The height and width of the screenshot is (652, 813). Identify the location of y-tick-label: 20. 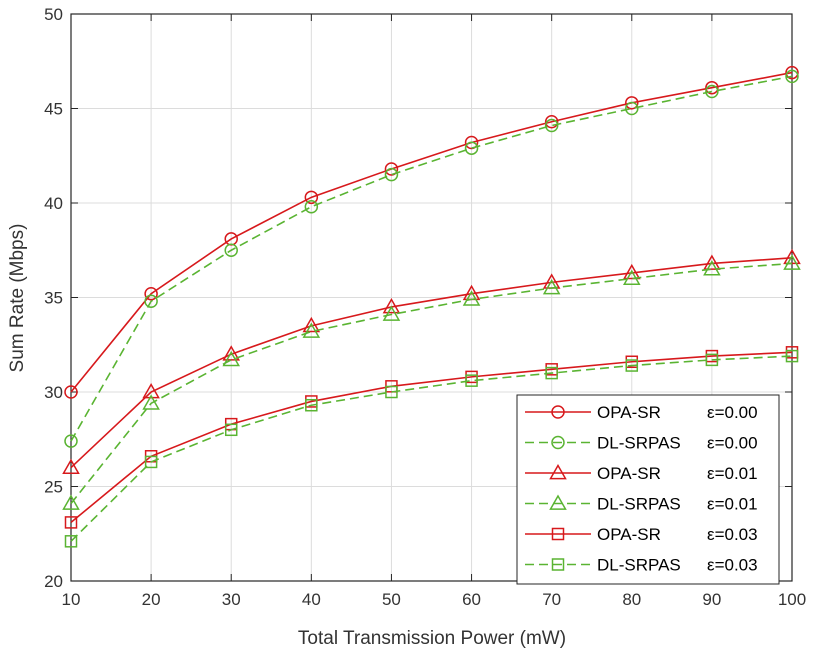
(53, 581).